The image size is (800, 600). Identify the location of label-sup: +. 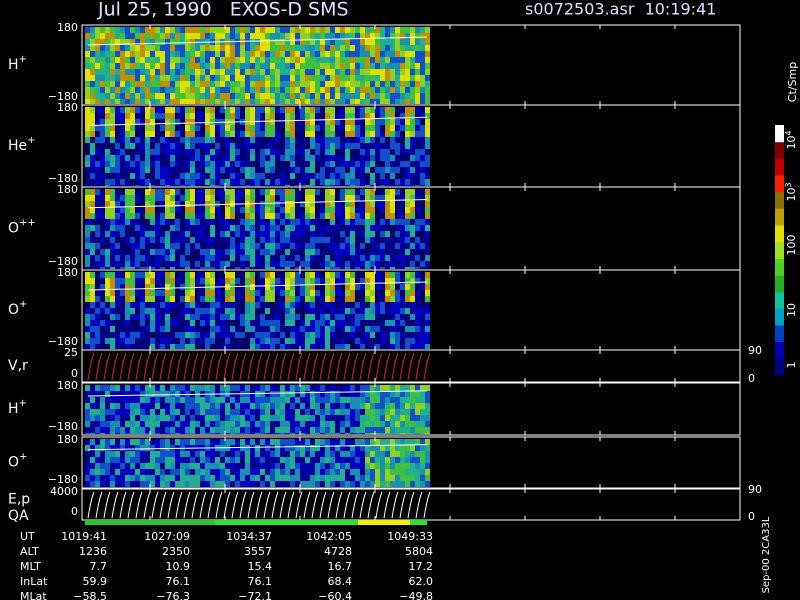
(31, 140).